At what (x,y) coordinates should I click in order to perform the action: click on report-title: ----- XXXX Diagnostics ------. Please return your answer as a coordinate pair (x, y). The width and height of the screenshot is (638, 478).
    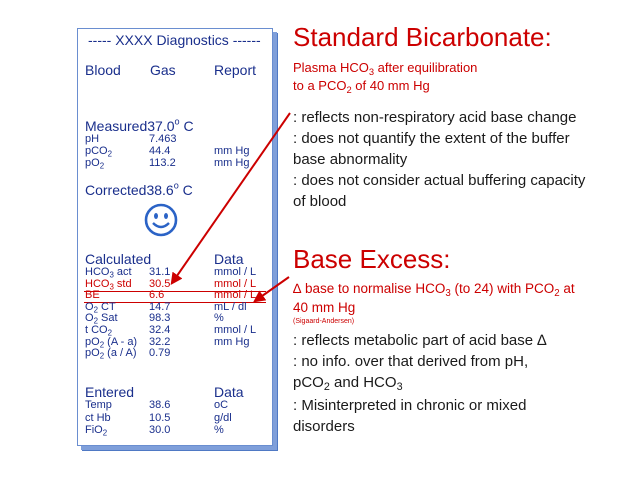
    Looking at the image, I should click on (174, 40).